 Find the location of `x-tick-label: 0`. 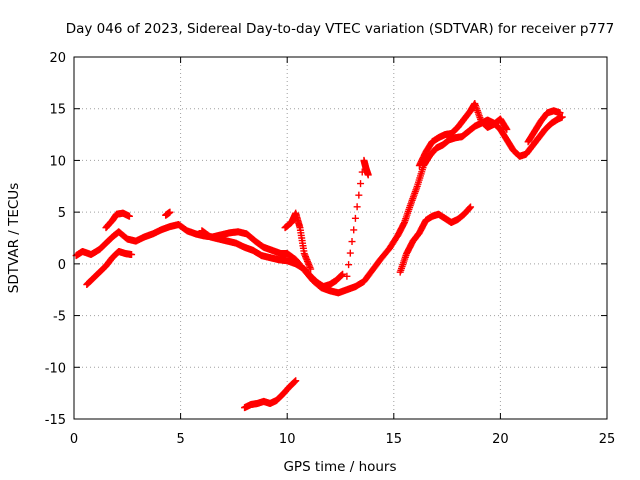

x-tick-label: 0 is located at coordinates (74, 439).